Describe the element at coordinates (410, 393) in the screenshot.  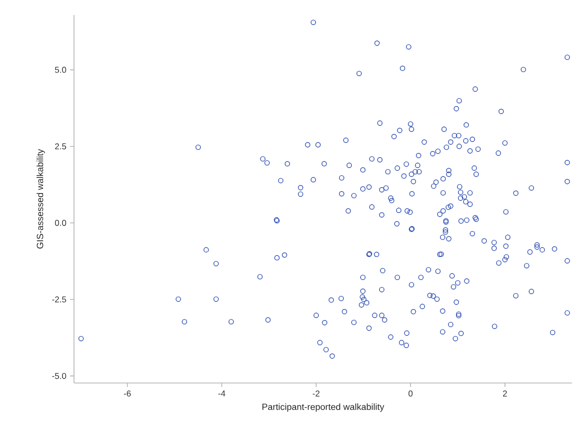
I see `x-tick-label: 0` at that location.